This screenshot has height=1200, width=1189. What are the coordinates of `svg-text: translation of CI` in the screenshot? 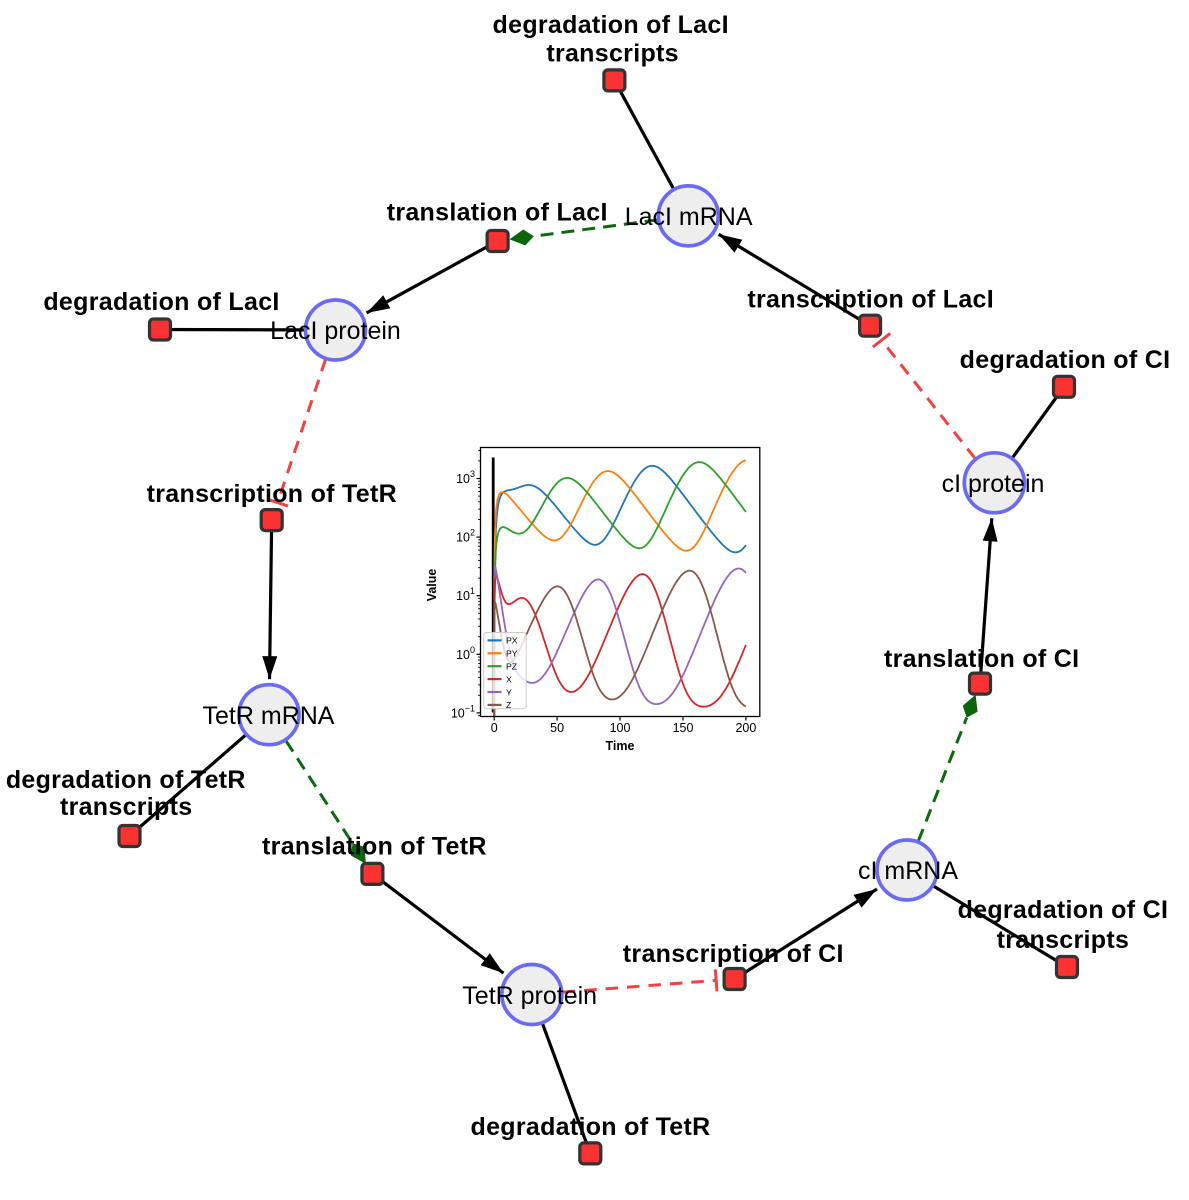 It's located at (981, 659).